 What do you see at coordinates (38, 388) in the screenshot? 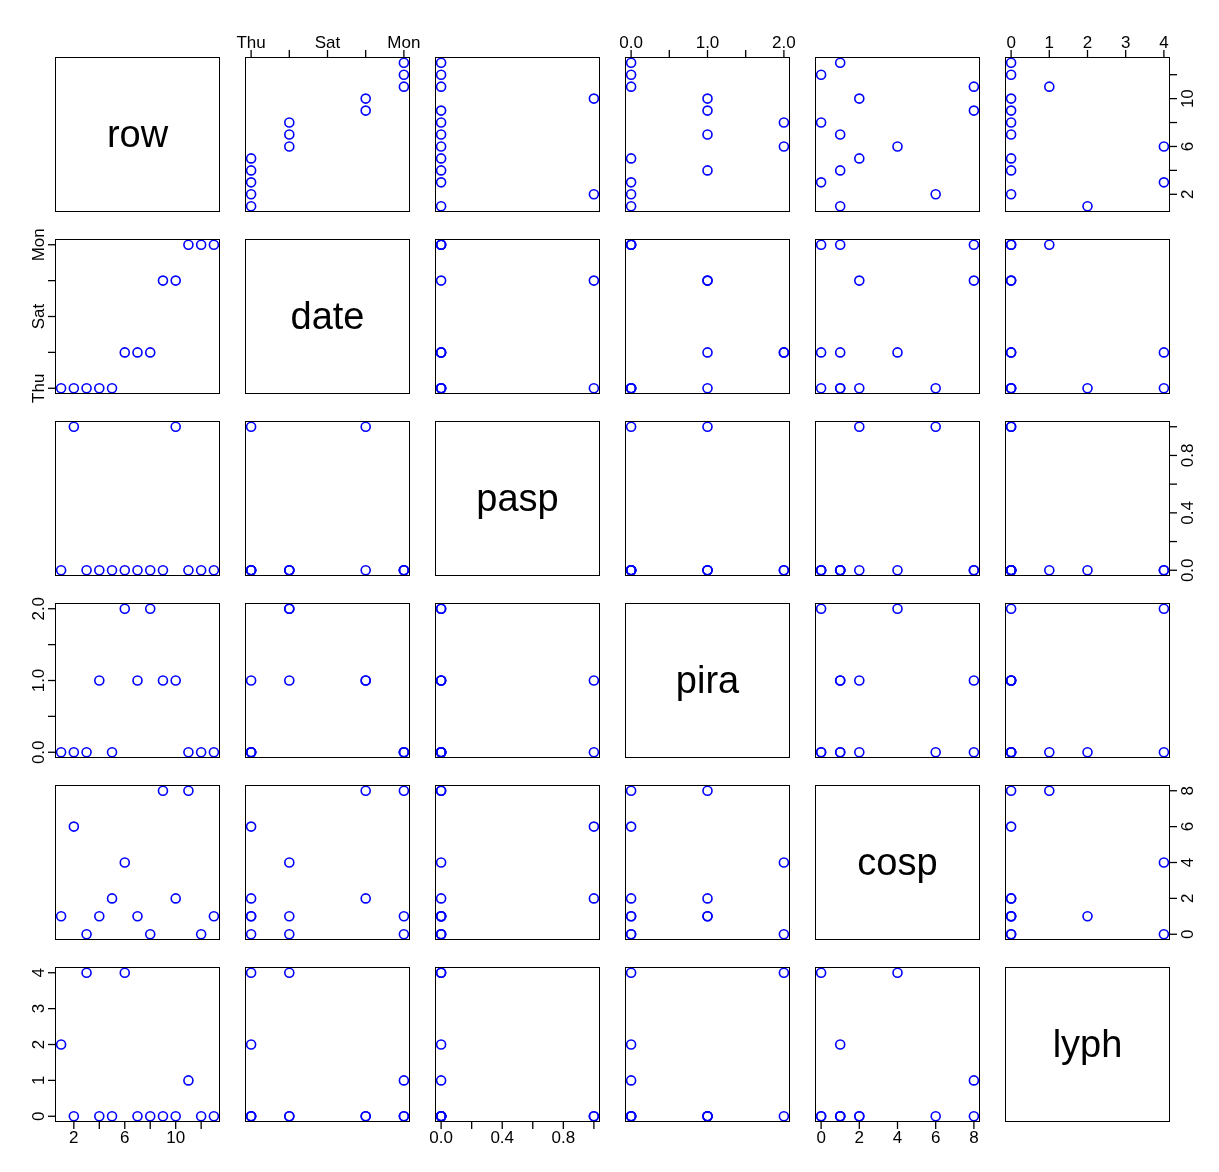
I see `y-tick-label: Thu` at bounding box center [38, 388].